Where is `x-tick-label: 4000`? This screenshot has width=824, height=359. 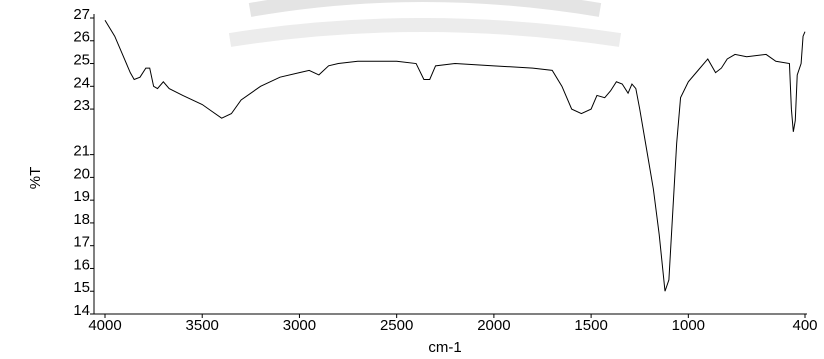 x-tick-label: 4000 is located at coordinates (104, 325).